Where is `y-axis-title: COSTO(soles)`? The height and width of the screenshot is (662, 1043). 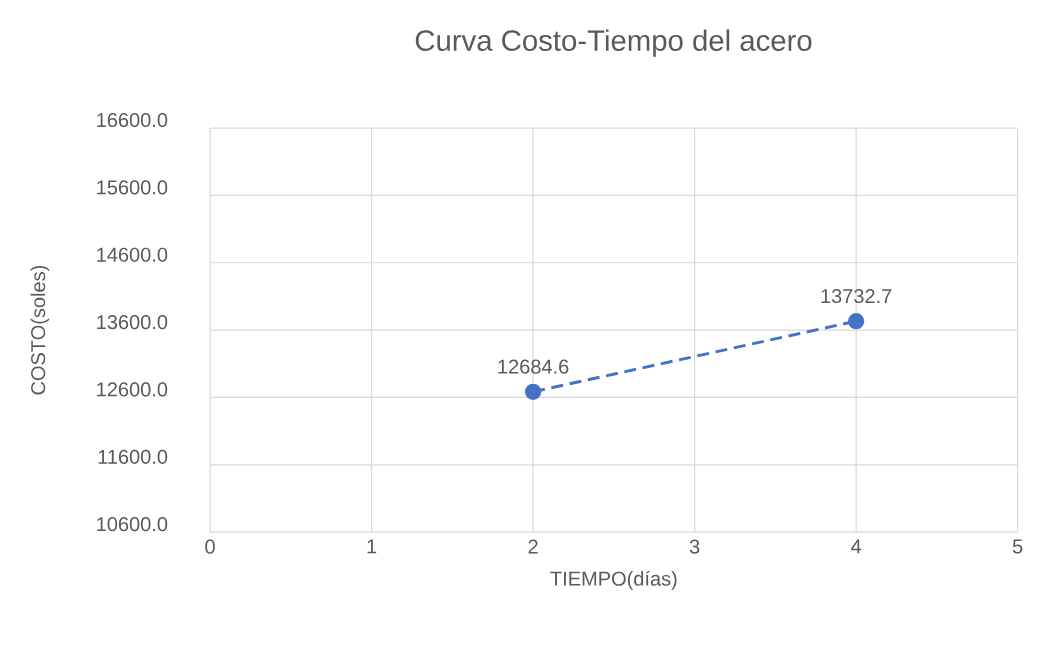
y-axis-title: COSTO(soles) is located at coordinates (40, 330).